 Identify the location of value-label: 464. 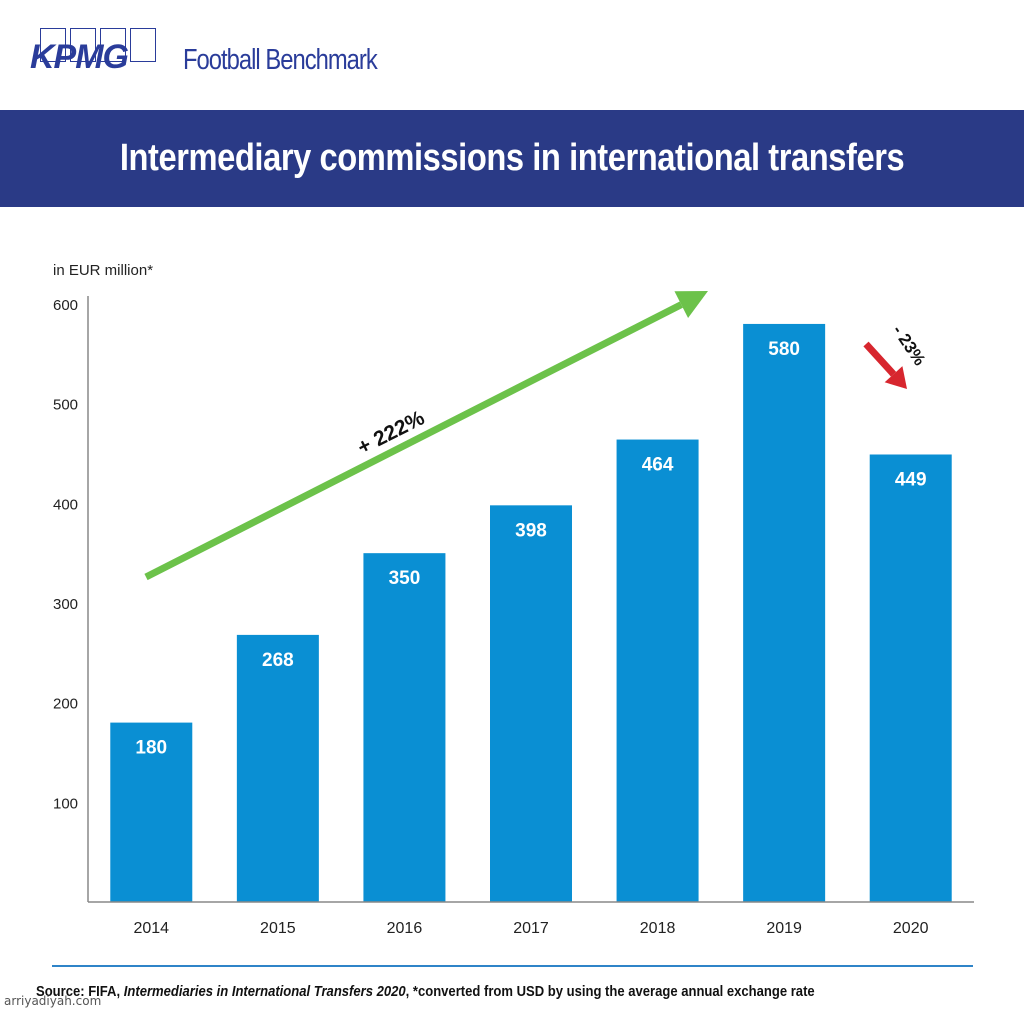
(658, 465).